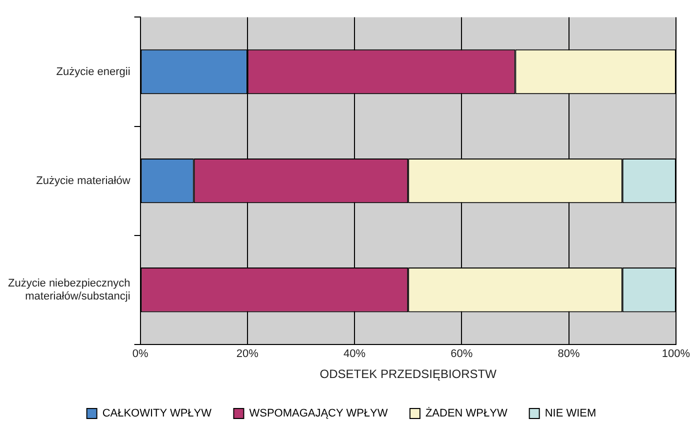 This screenshot has height=437, width=693. I want to click on legend-label: CAŁKOWITY WPŁYW, so click(157, 414).